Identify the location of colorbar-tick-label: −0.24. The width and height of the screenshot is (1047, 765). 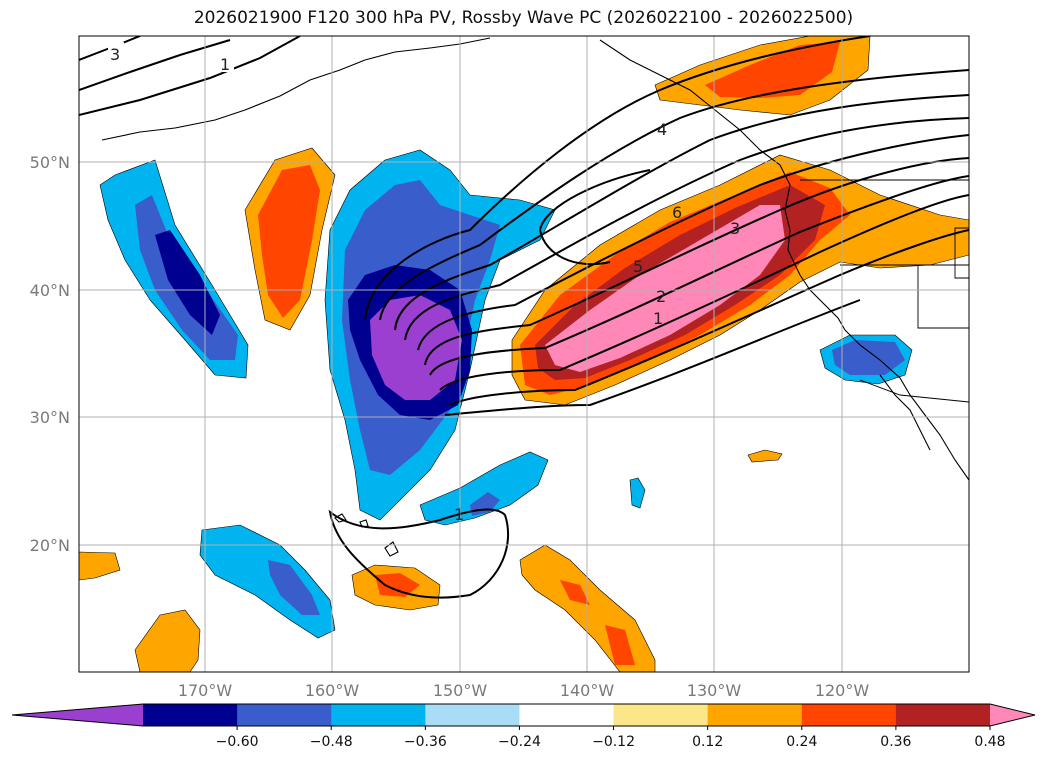
(519, 742).